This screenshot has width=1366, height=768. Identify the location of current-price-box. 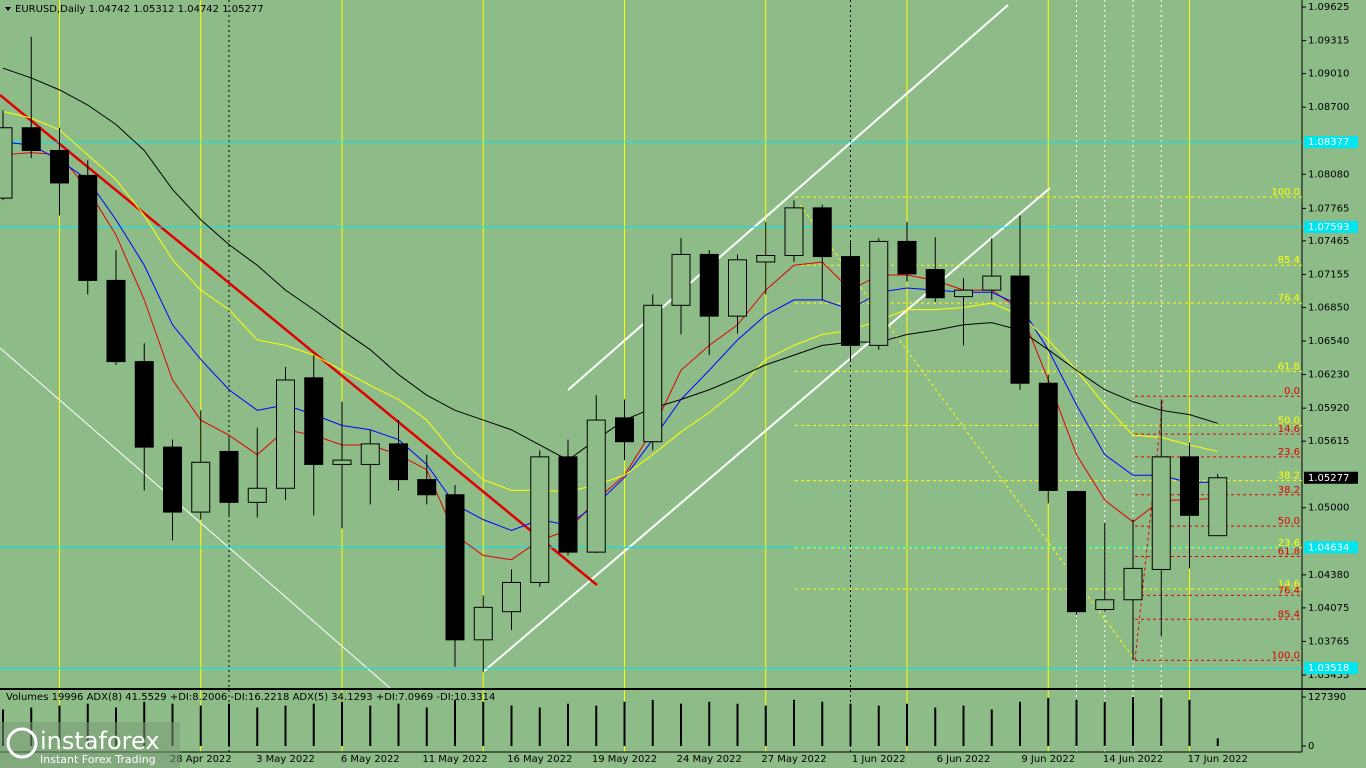
(1331, 477).